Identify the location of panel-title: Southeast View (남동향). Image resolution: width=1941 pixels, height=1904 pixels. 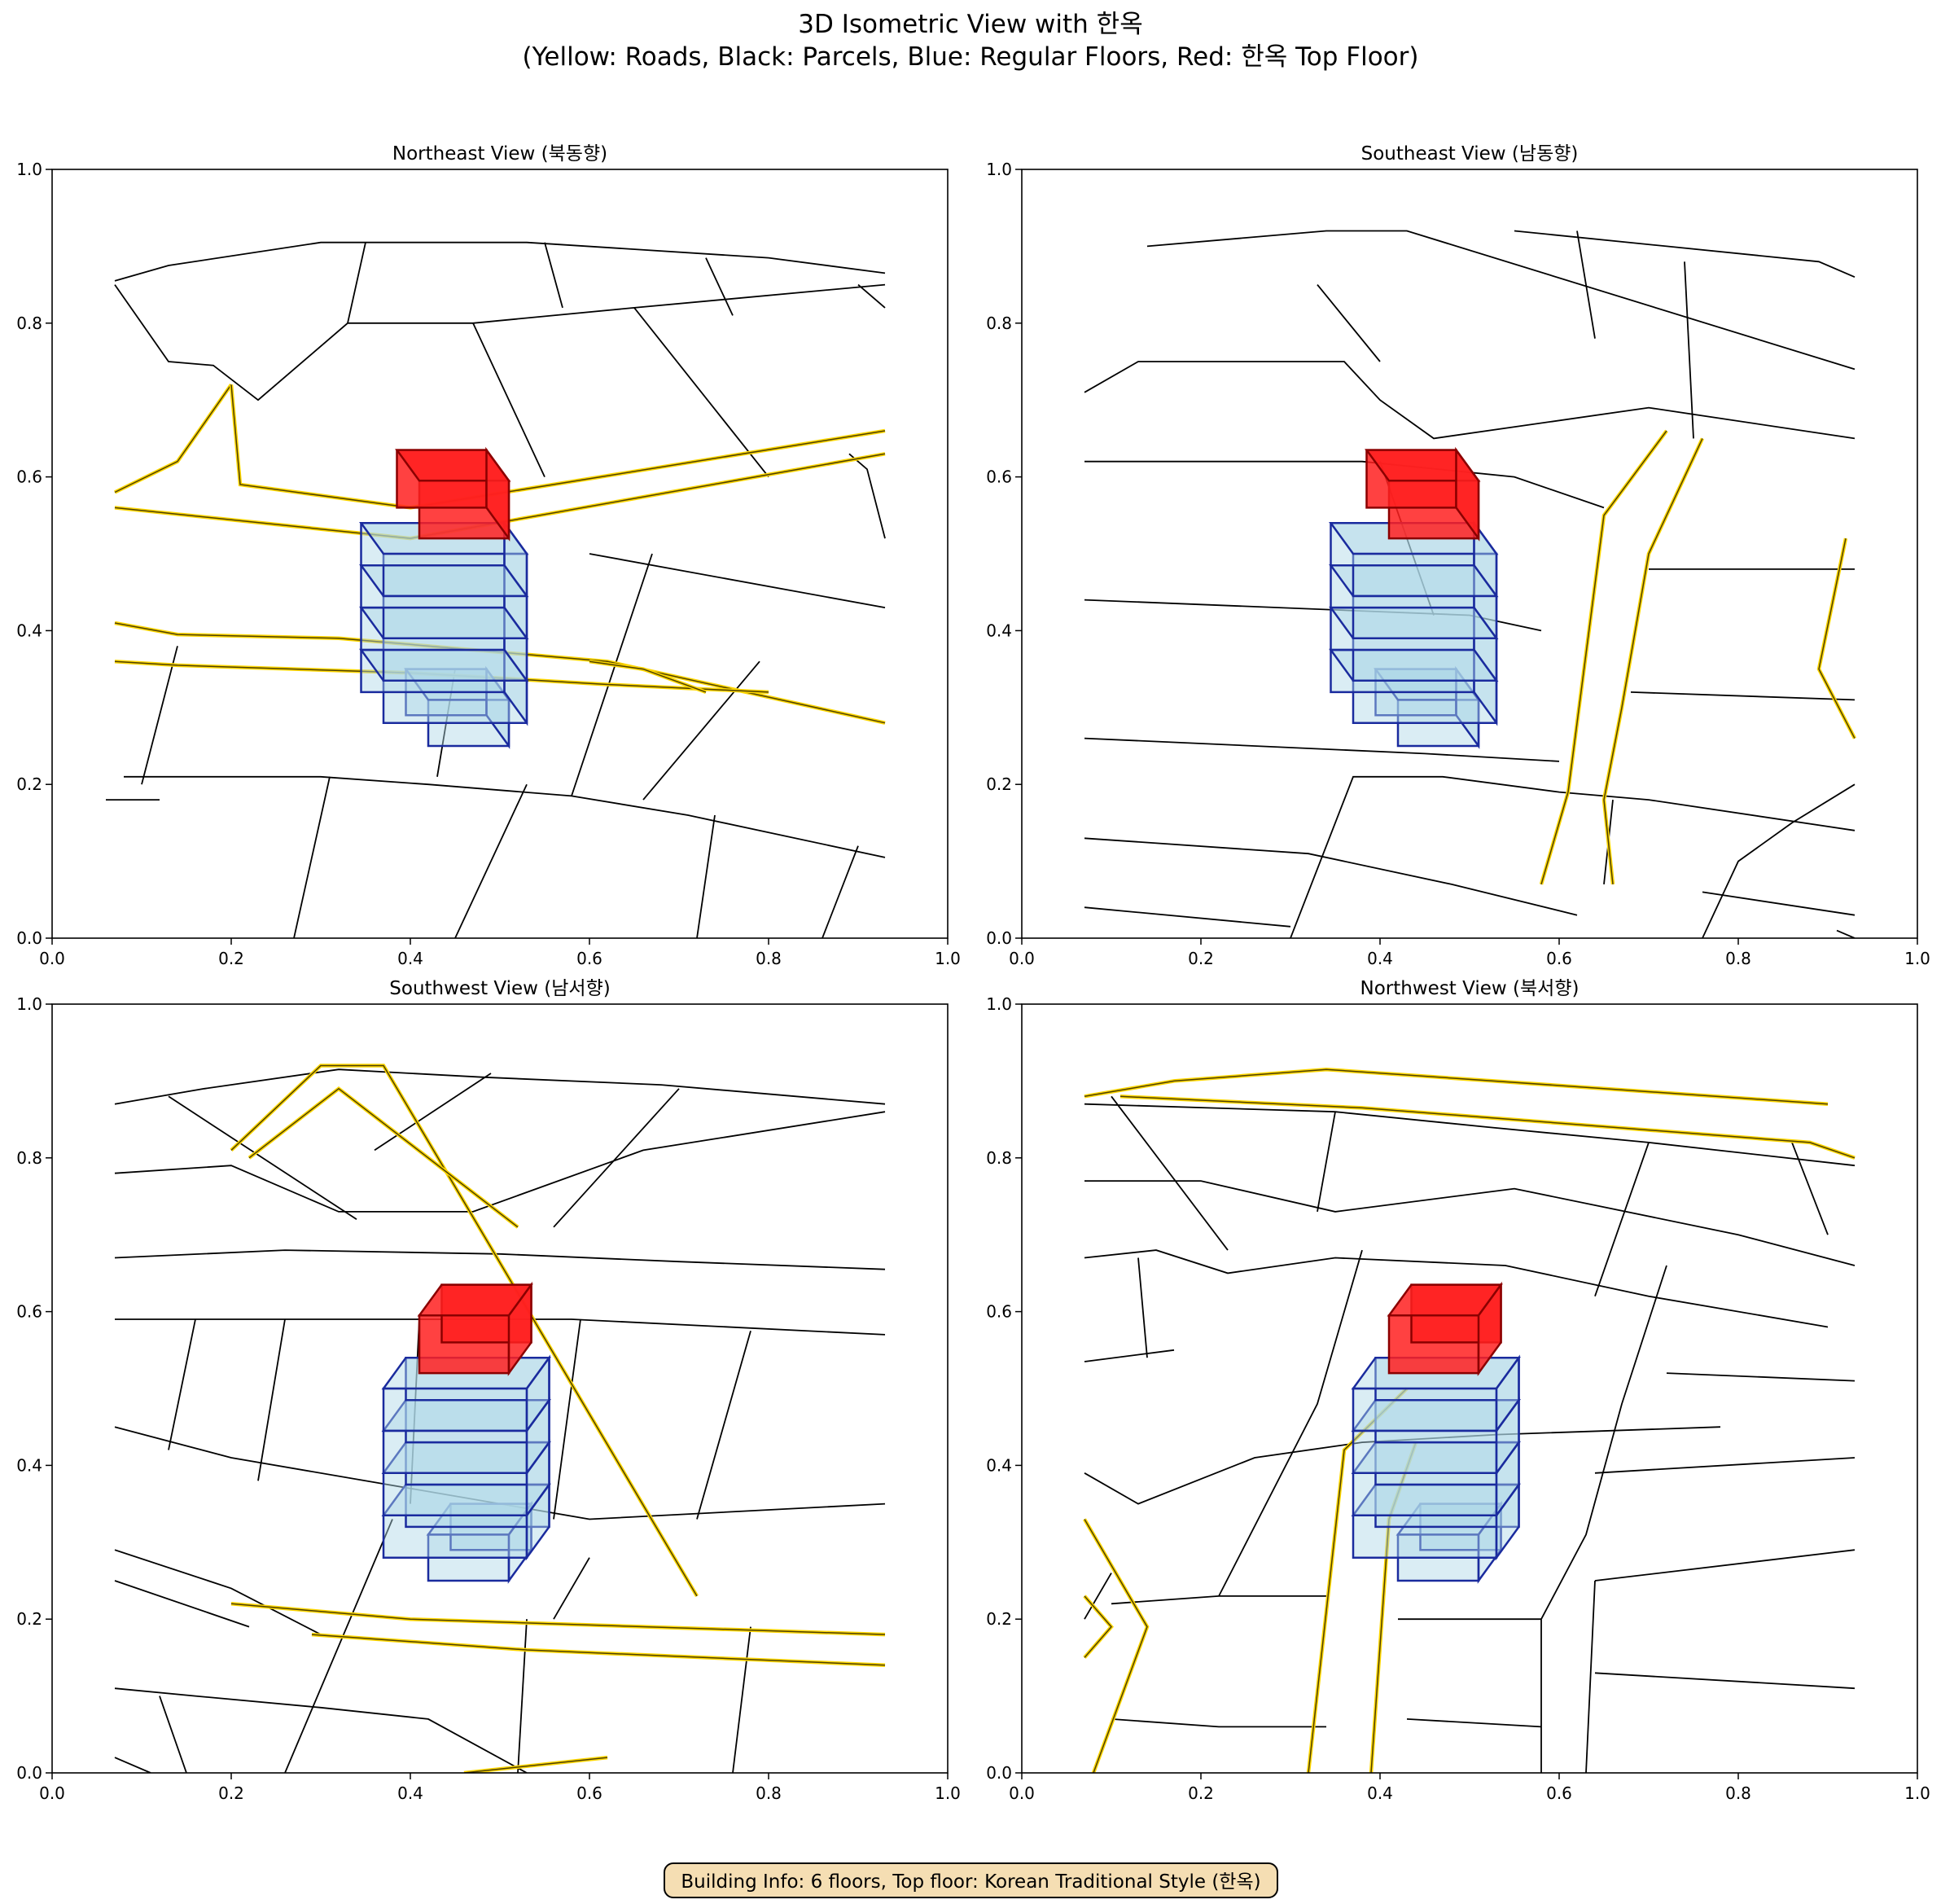
(1470, 154).